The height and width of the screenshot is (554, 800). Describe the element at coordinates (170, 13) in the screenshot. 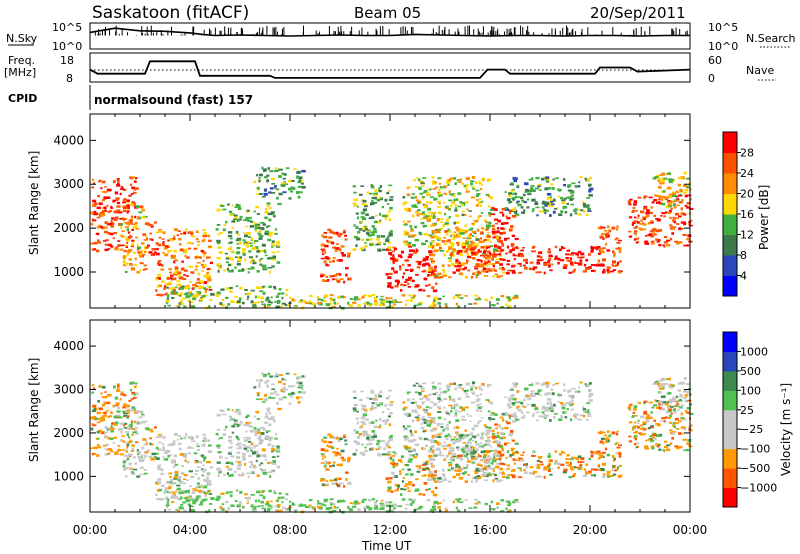

I see `station-title: Saskatoon (fitACF)` at that location.